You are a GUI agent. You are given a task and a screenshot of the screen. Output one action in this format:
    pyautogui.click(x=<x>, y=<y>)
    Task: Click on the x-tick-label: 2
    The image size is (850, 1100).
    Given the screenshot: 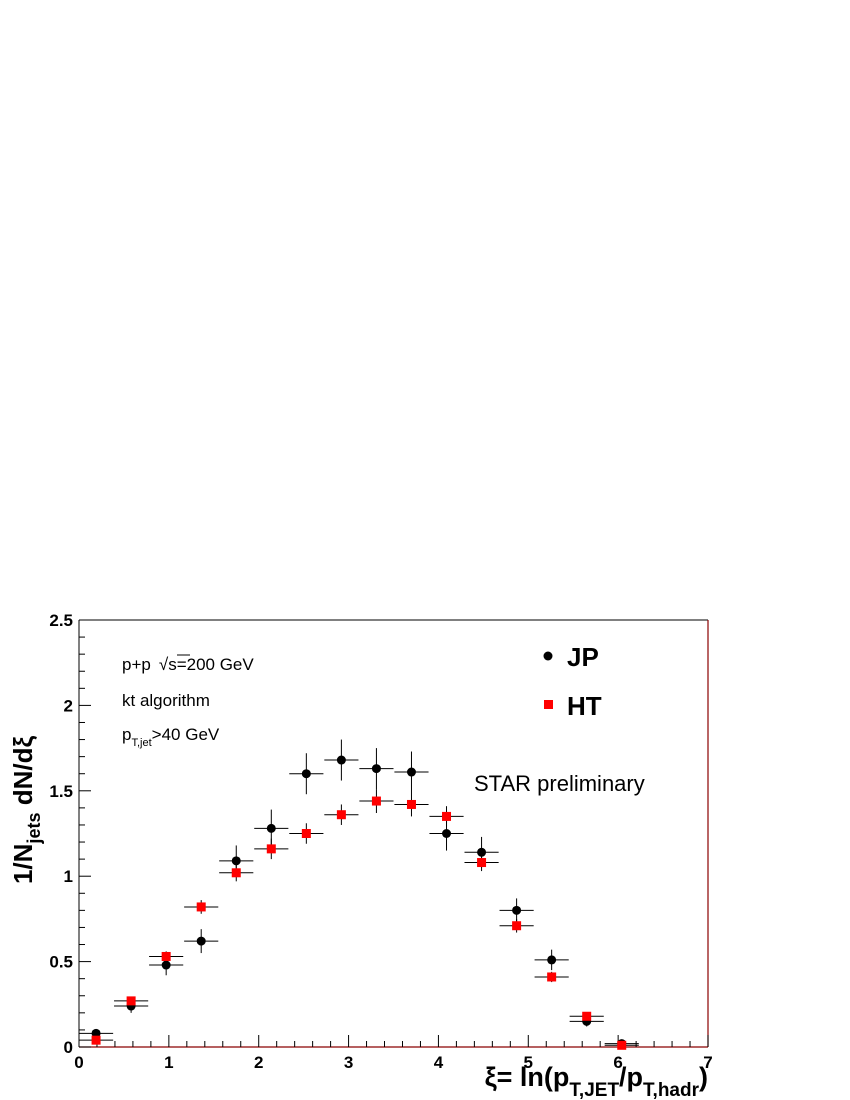 What is the action you would take?
    pyautogui.click(x=258, y=1062)
    